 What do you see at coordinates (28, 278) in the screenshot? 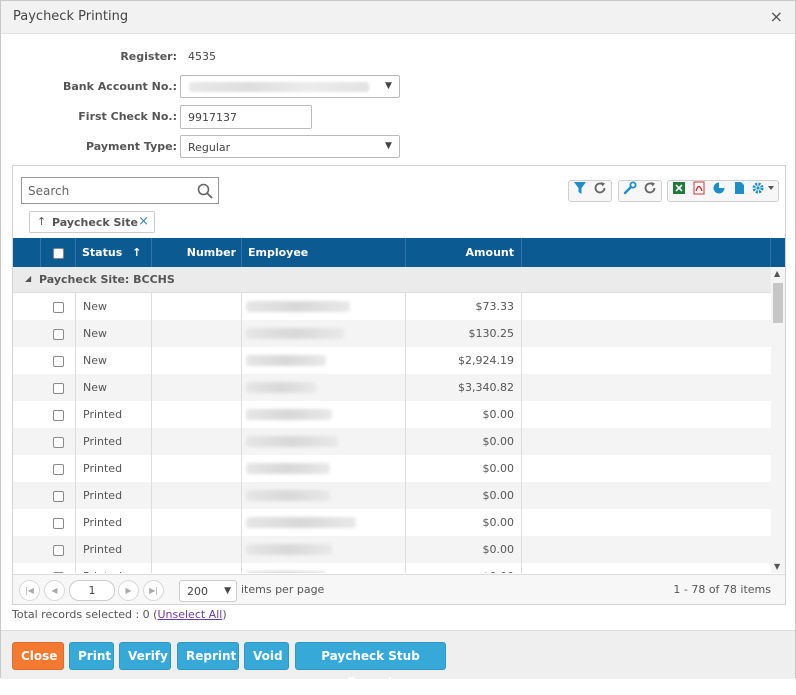
I see `collapse-icon: ◢` at bounding box center [28, 278].